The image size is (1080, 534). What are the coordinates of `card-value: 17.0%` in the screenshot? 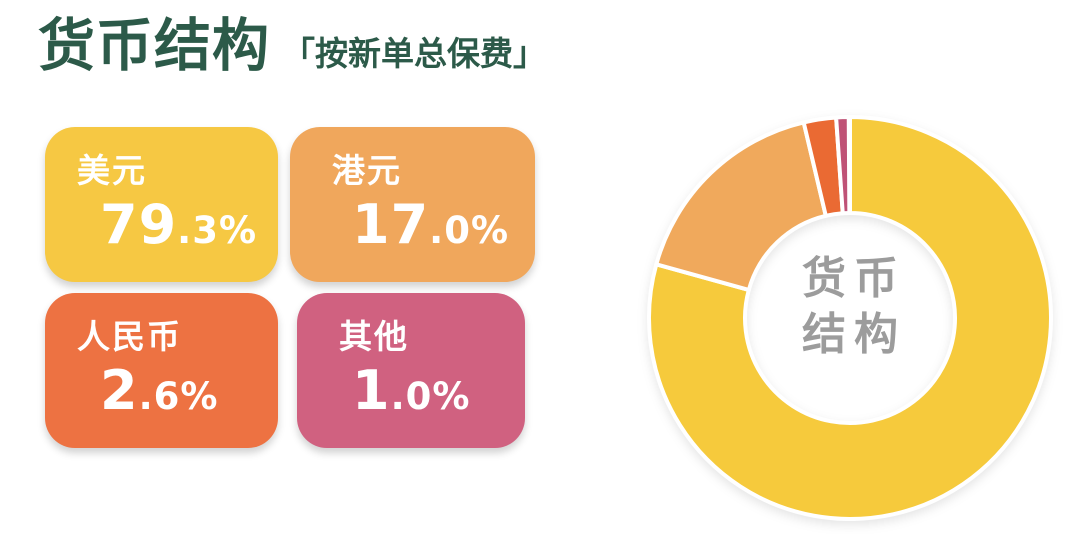 It's located at (443, 224).